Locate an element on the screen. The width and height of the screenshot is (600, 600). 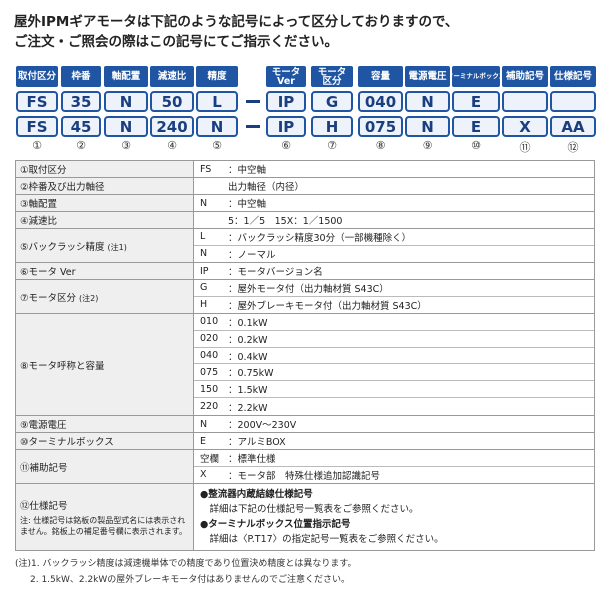
row-label: ⑧モータ呼称と容量 is located at coordinates (104, 364).